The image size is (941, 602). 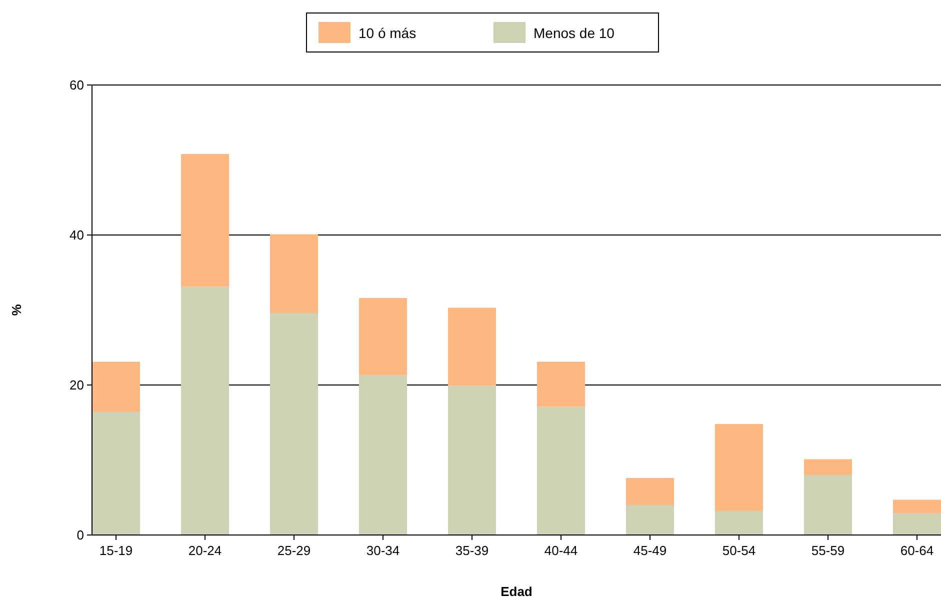 I want to click on y-tick-label: 60, so click(x=77, y=85).